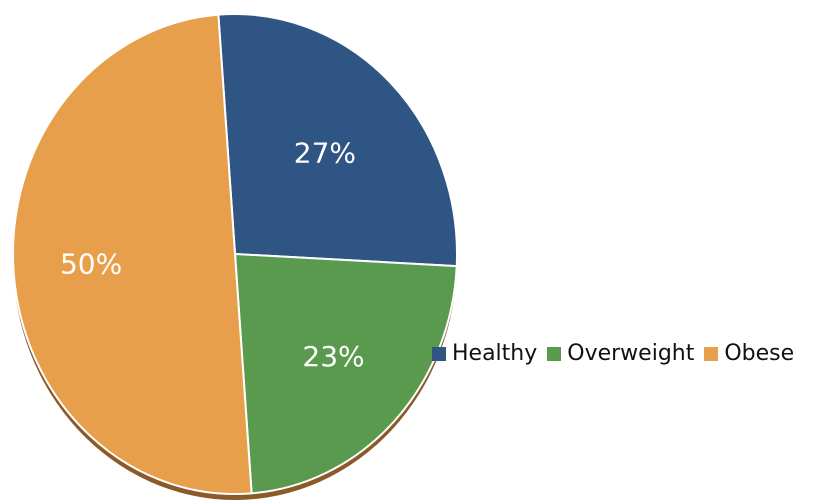 The height and width of the screenshot is (501, 823). I want to click on pie-label-overweight: 23%, so click(333, 356).